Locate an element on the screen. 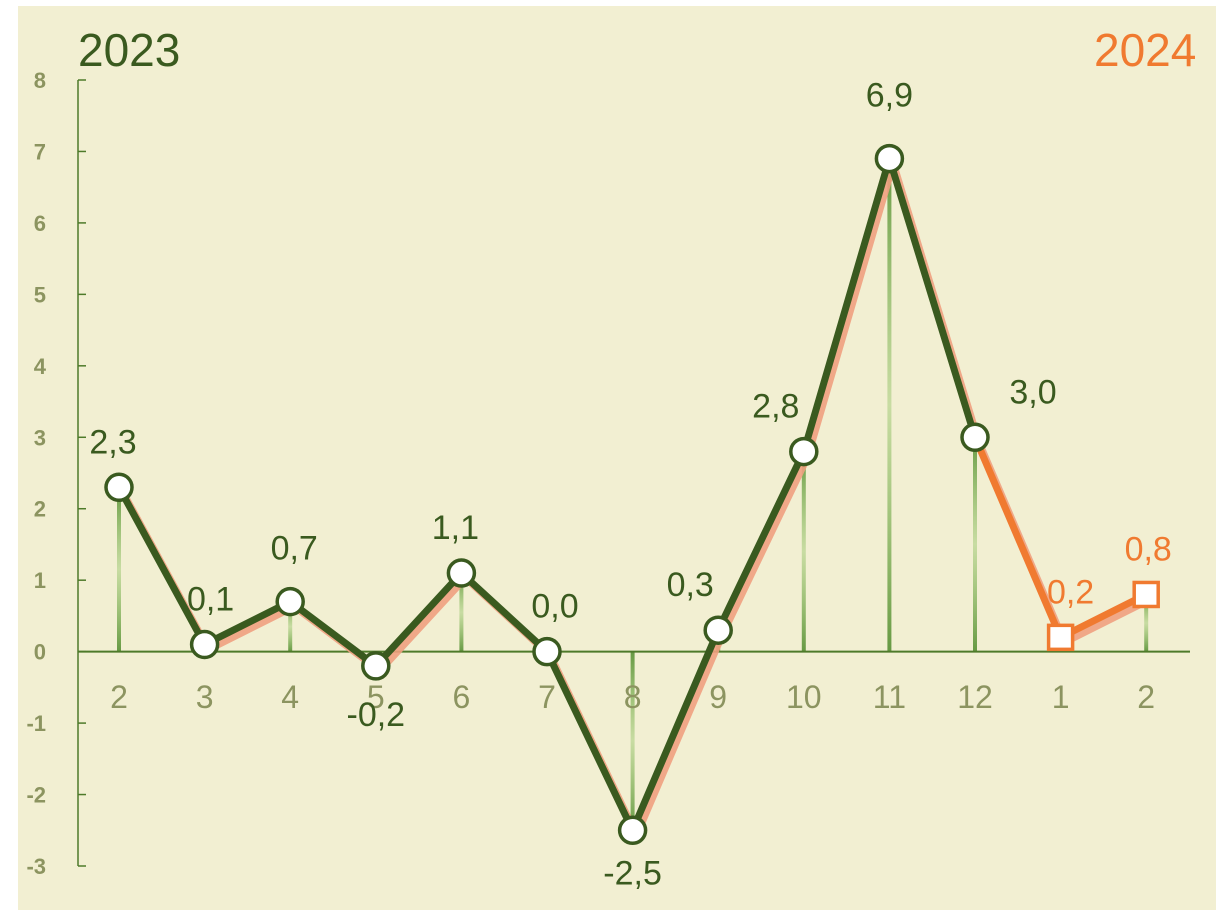 This screenshot has height=910, width=1216. data-label: 6,9 is located at coordinates (889, 96).